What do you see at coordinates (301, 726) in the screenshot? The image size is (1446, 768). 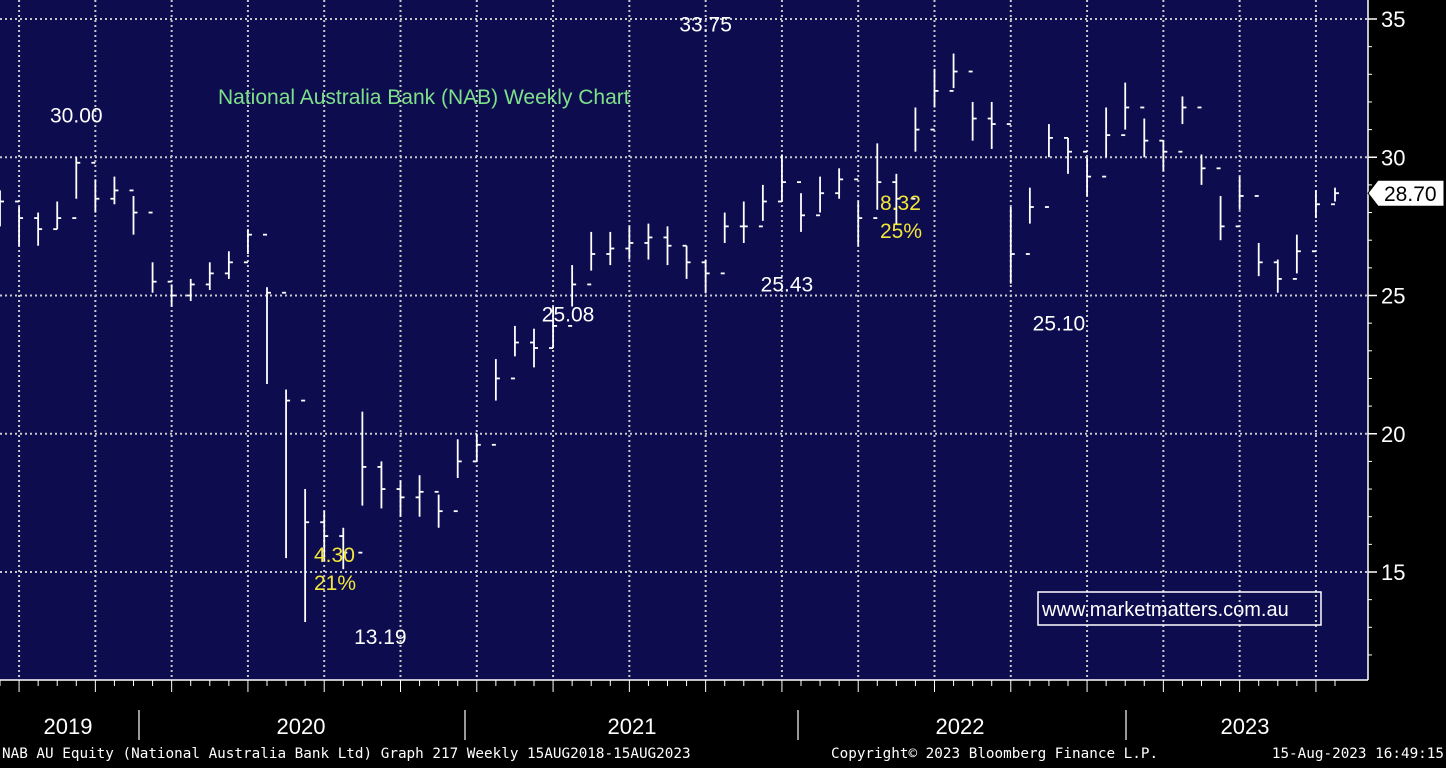 I see `x-year-label: 2020` at bounding box center [301, 726].